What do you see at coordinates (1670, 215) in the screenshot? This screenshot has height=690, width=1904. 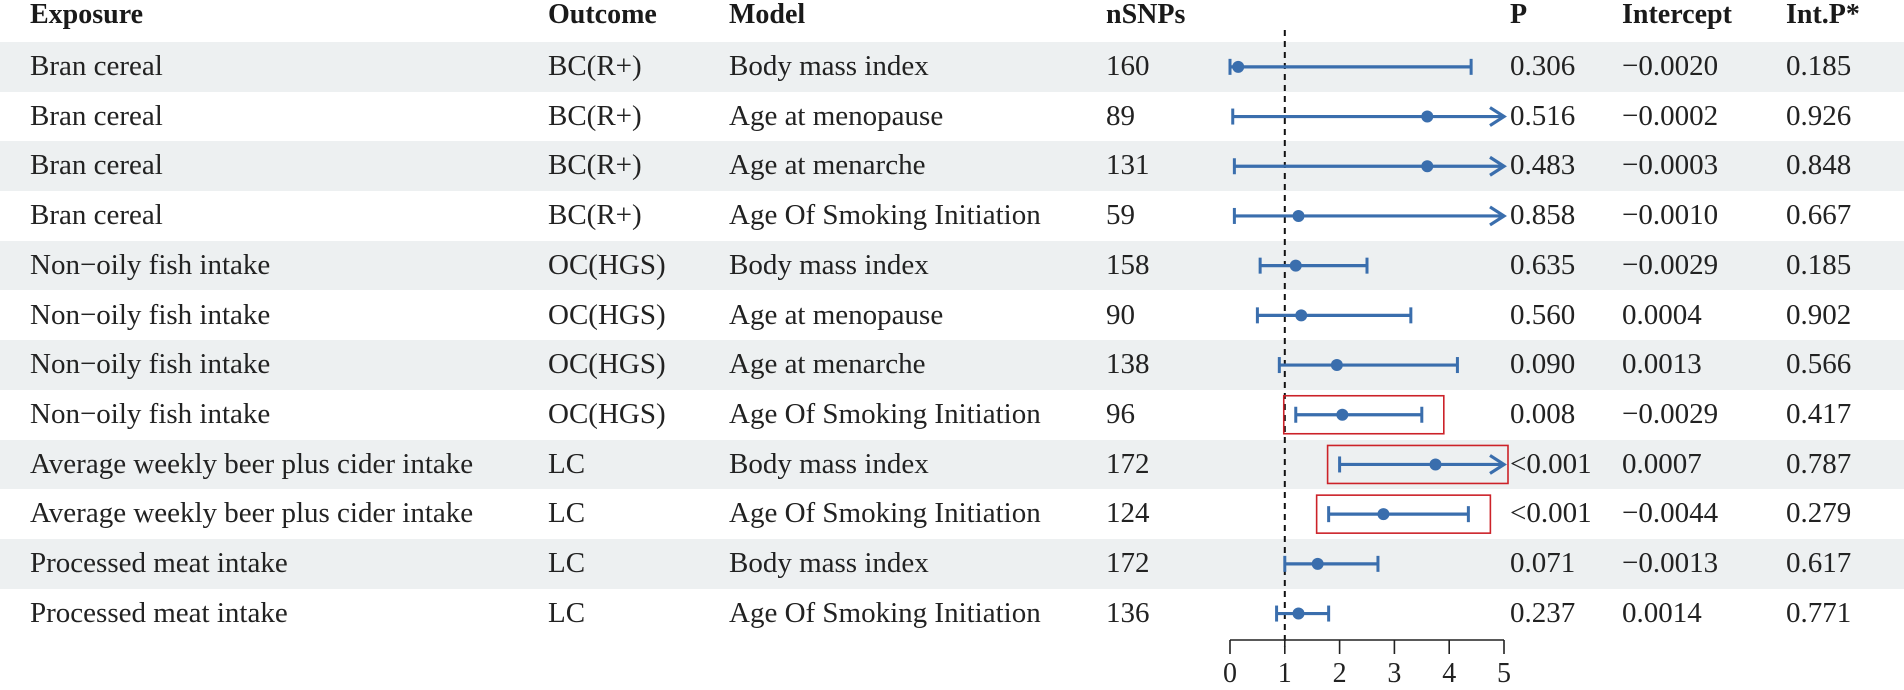 I see `cell-intercept: −0.0010` at bounding box center [1670, 215].